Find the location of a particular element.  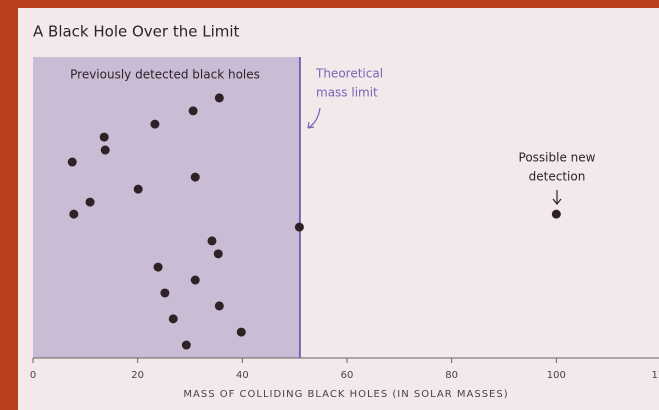

x-tick-label: 120 is located at coordinates (655, 375).